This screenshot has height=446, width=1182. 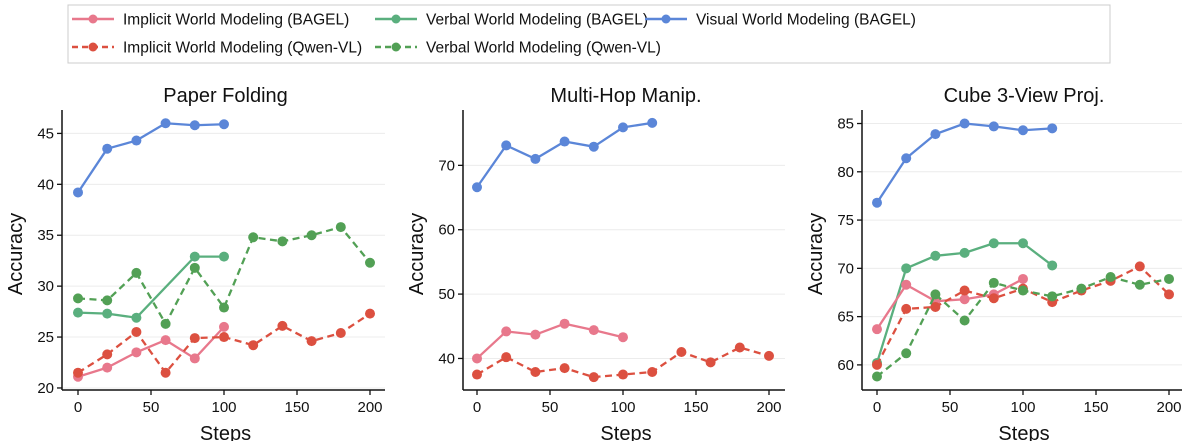 I want to click on y-tick-label: 45, so click(x=45, y=133).